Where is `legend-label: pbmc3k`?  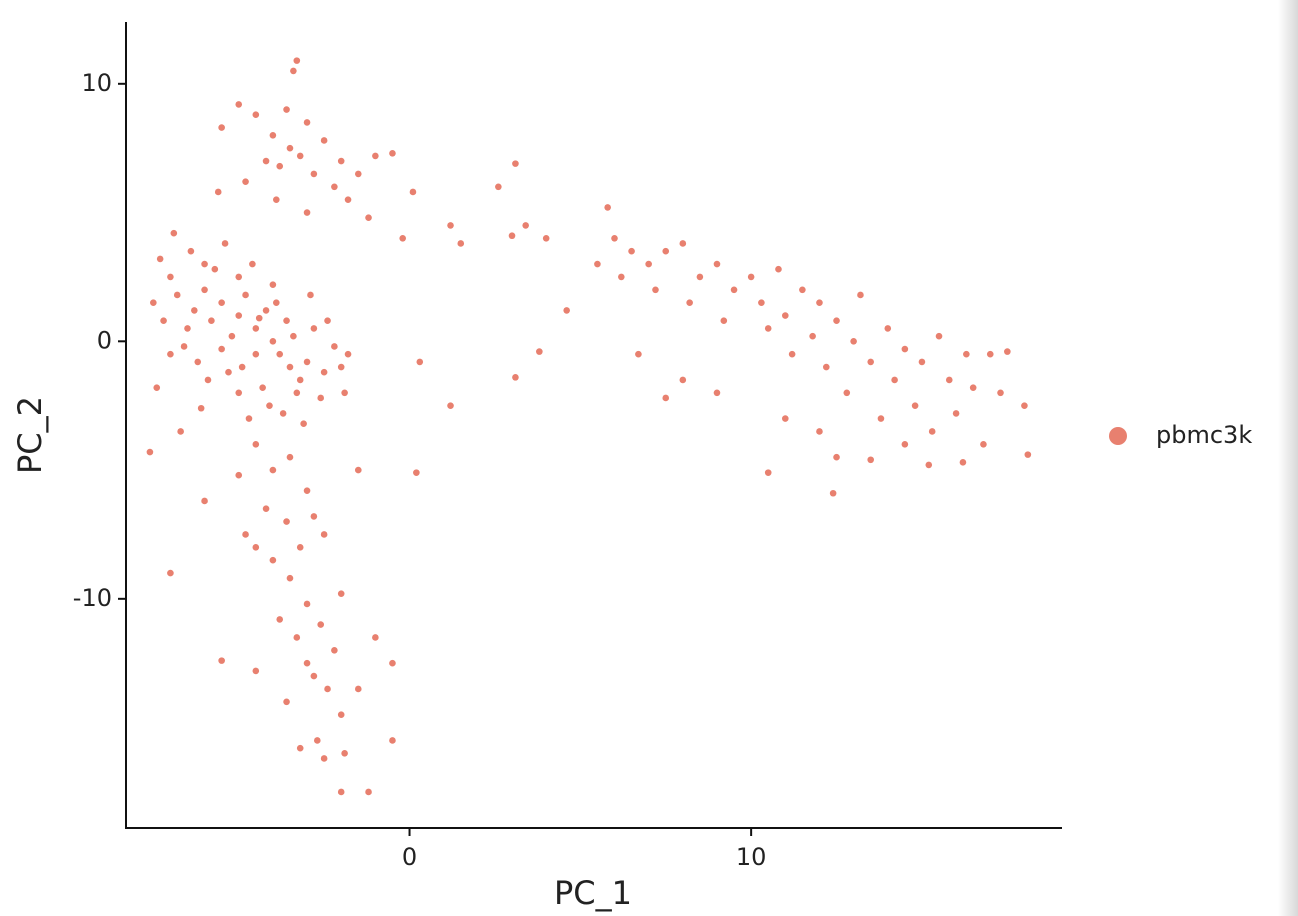
legend-label: pbmc3k is located at coordinates (1204, 435).